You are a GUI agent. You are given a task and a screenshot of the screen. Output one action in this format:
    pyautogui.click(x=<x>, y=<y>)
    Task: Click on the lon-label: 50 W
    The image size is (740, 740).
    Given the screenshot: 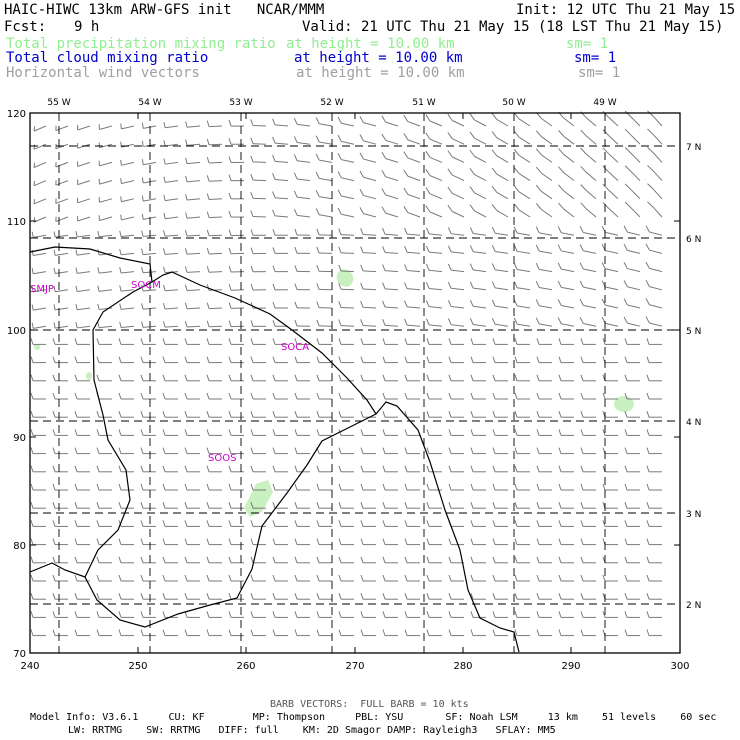 What is the action you would take?
    pyautogui.click(x=513, y=103)
    